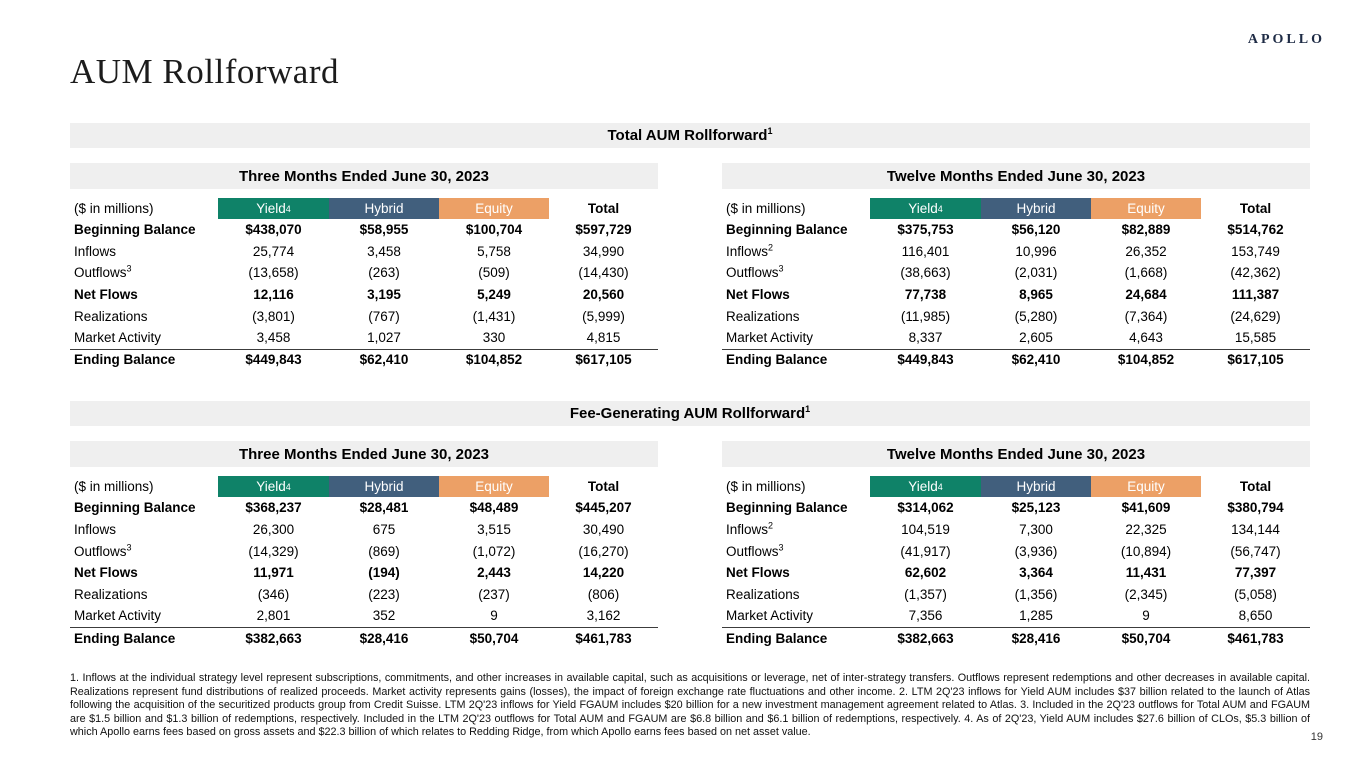 The height and width of the screenshot is (768, 1365). What do you see at coordinates (1146, 573) in the screenshot?
I see `cell-equity: 11,431` at bounding box center [1146, 573].